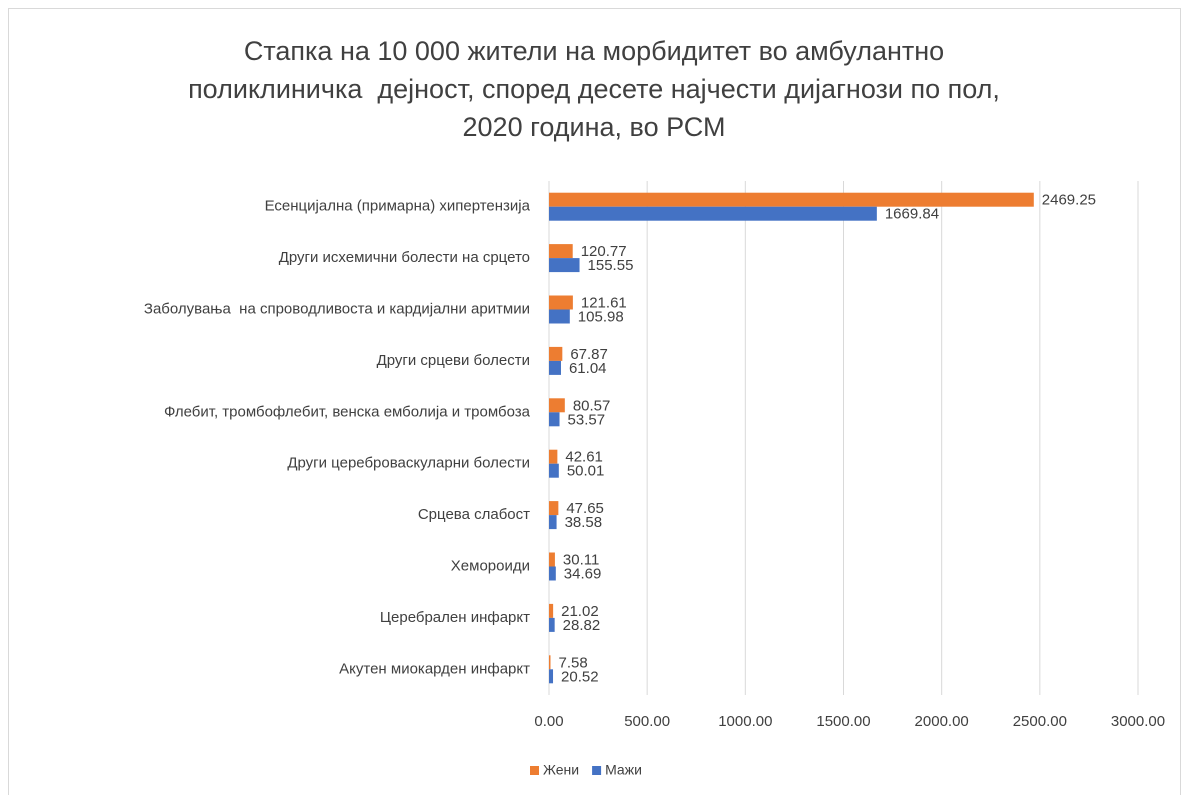 This screenshot has width=1189, height=795. What do you see at coordinates (580, 676) in the screenshot?
I see `value-label: 20.52` at bounding box center [580, 676].